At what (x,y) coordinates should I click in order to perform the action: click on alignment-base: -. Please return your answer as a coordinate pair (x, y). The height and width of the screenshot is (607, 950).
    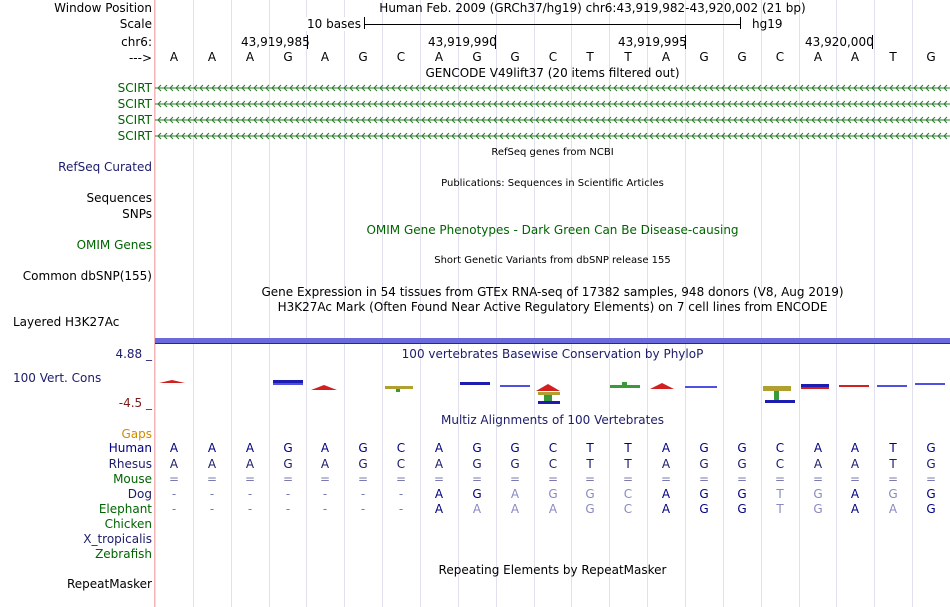
    Looking at the image, I should click on (288, 494).